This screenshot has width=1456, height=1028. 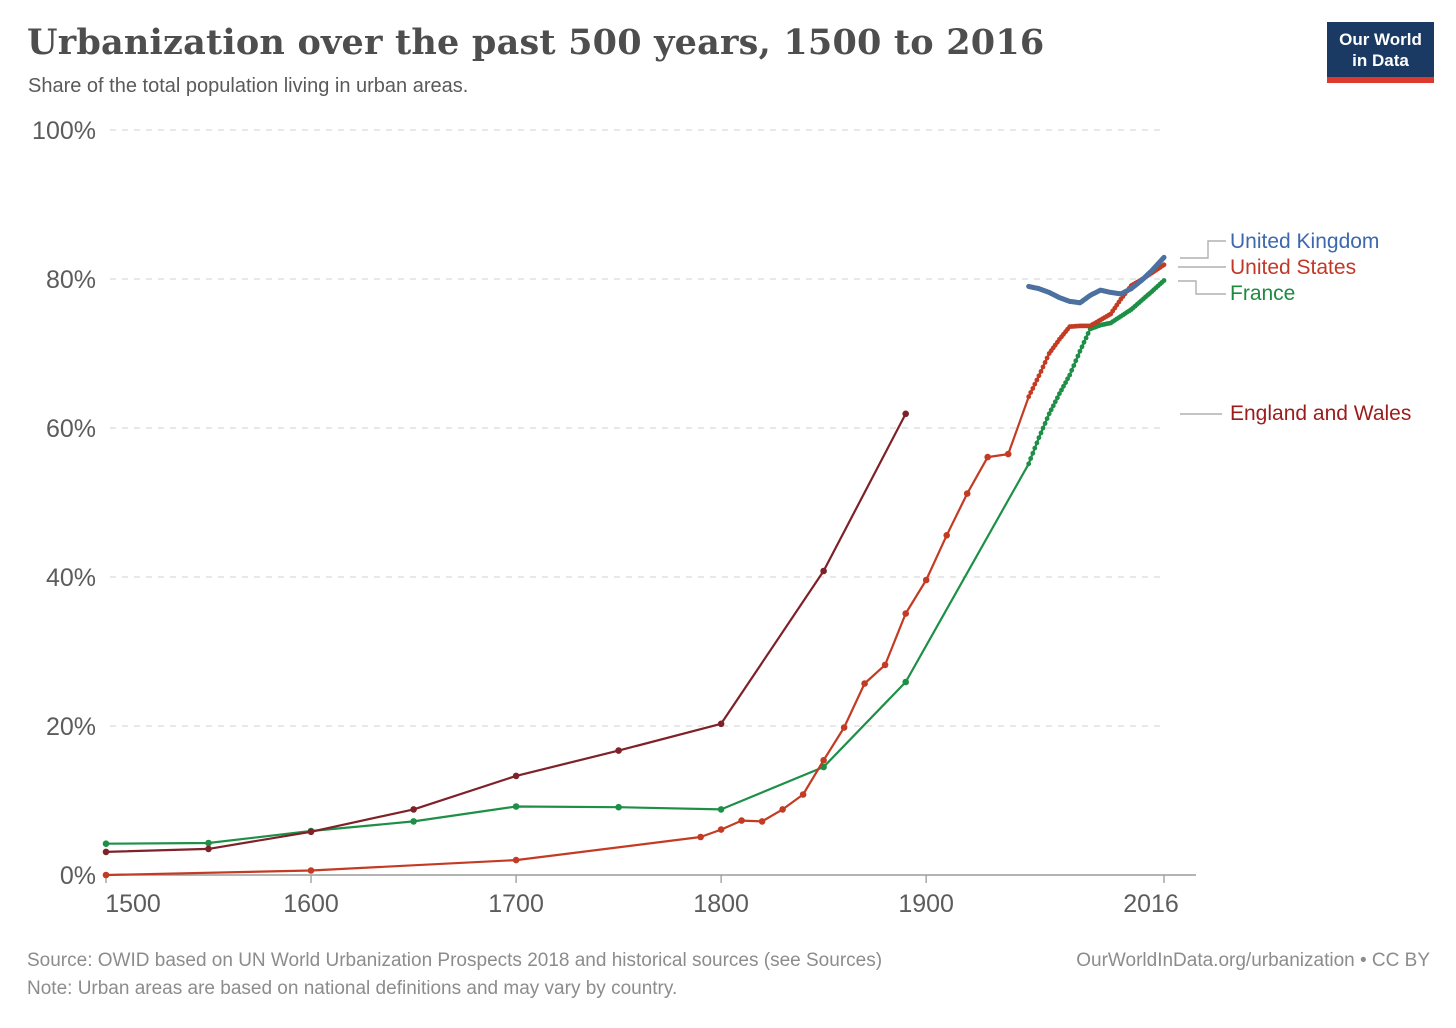 I want to click on legend-item-united-states: United States, so click(x=1293, y=267).